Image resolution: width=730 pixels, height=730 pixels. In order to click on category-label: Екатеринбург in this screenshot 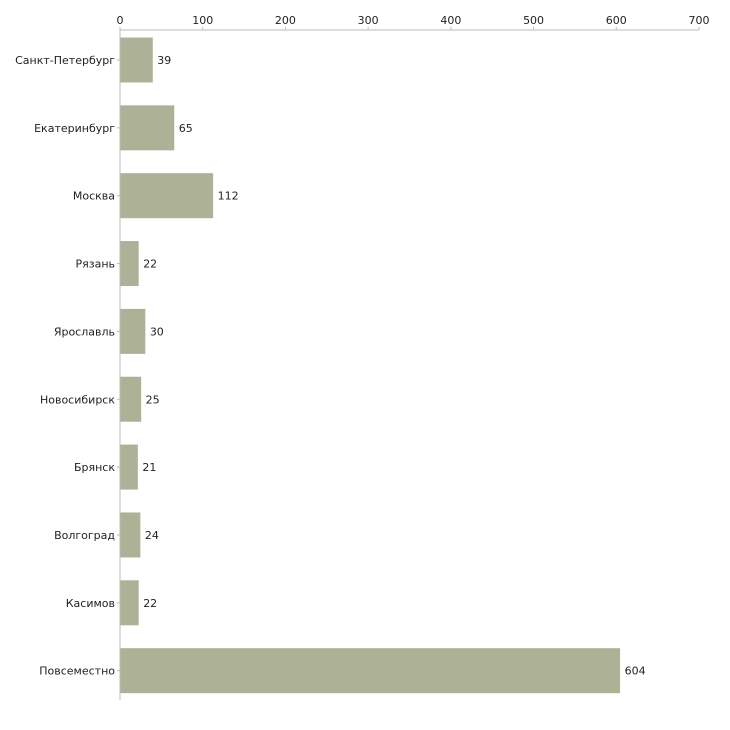, I will do `click(74, 128)`.